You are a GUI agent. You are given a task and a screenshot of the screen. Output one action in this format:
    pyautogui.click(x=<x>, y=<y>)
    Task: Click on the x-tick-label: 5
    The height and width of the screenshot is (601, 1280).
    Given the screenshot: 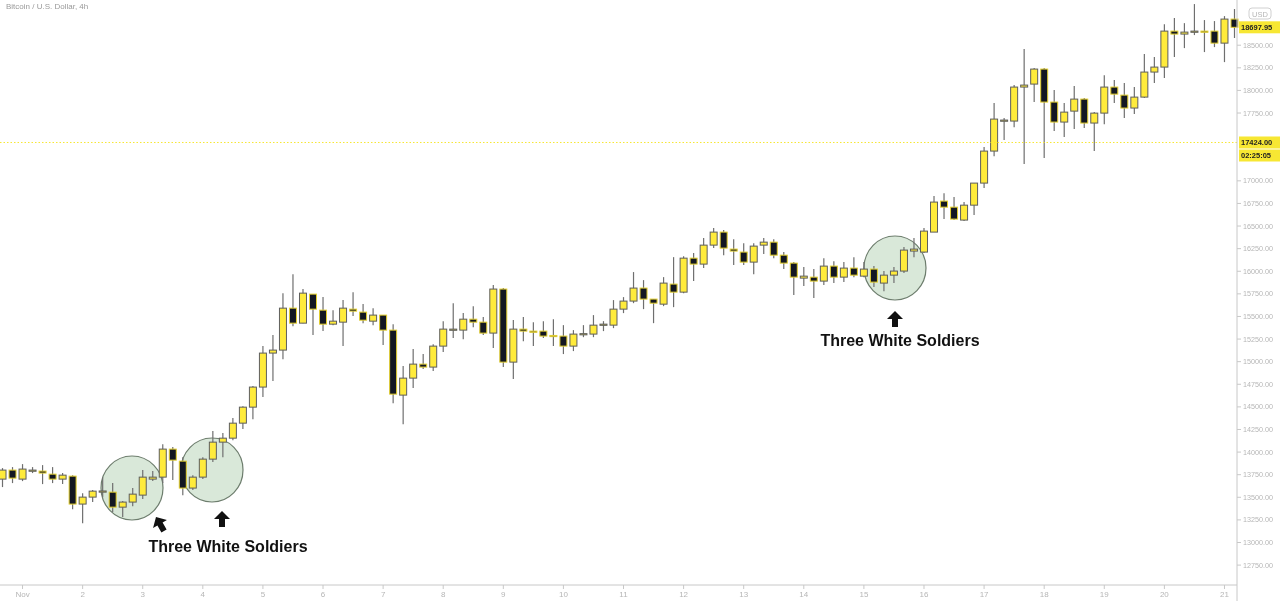 What is the action you would take?
    pyautogui.click(x=263, y=594)
    